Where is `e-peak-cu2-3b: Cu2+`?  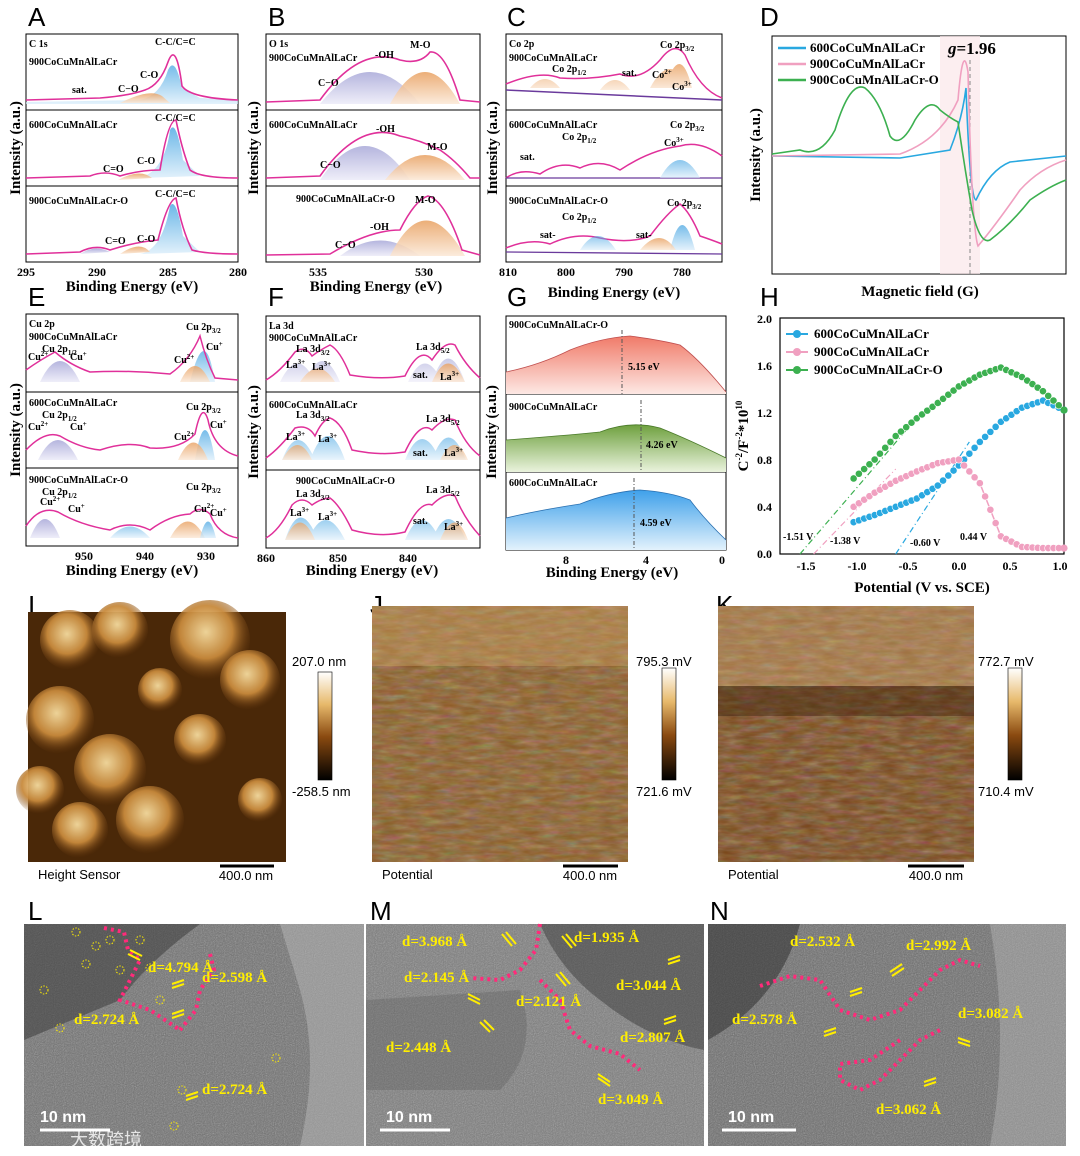
e-peak-cu2-3b: Cu2+ is located at coordinates (204, 508).